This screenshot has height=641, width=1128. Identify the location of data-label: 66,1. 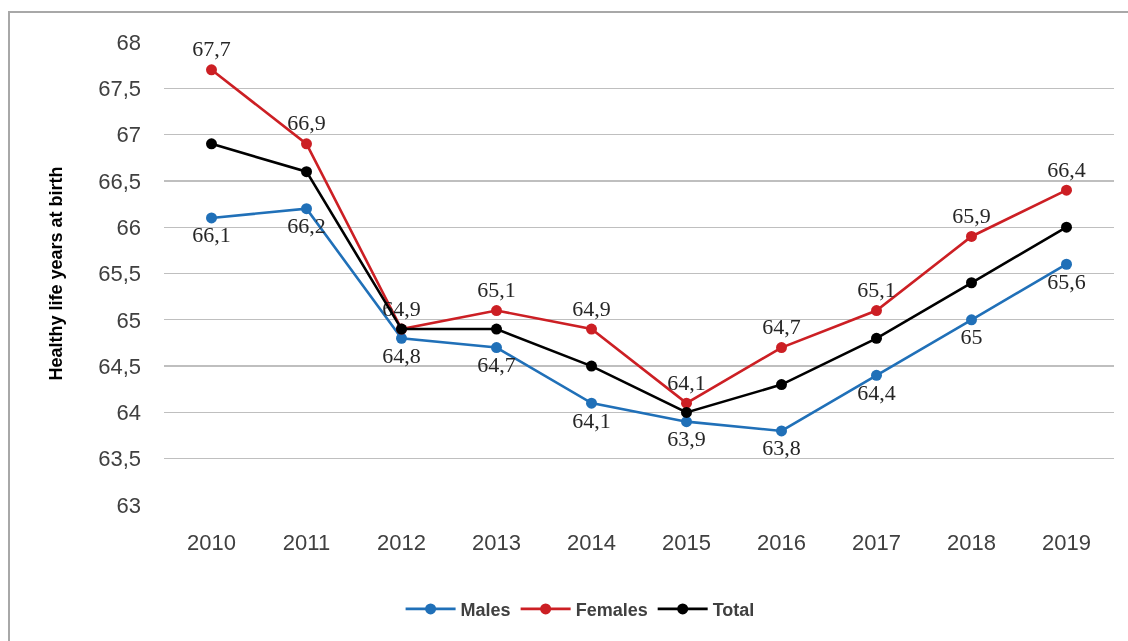
(211, 235).